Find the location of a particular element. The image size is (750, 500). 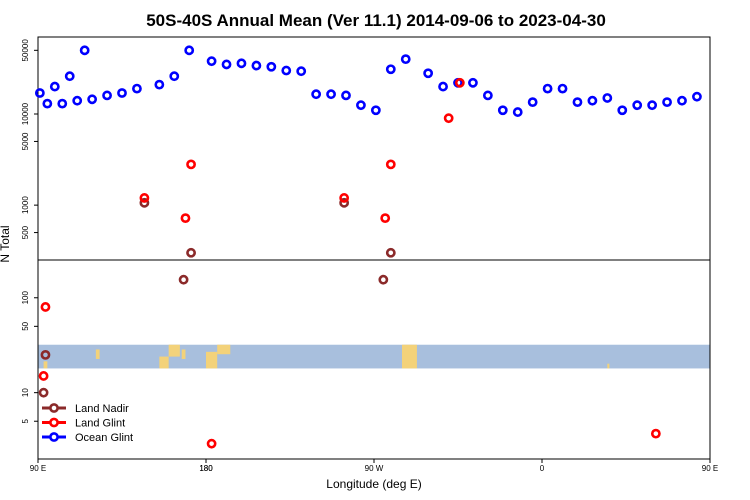

legend-label-land-glint: Land Glint is located at coordinates (100, 424).